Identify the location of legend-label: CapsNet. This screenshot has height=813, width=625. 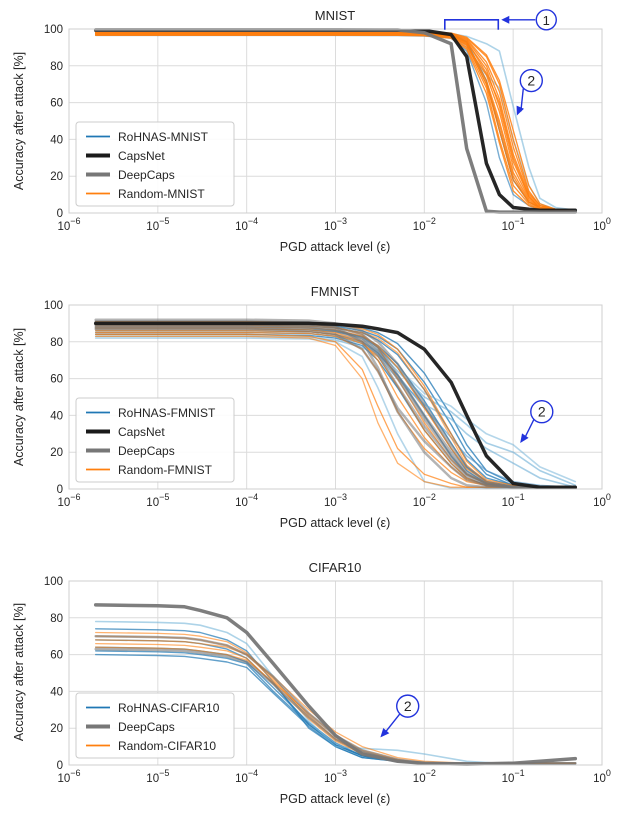
(141, 156).